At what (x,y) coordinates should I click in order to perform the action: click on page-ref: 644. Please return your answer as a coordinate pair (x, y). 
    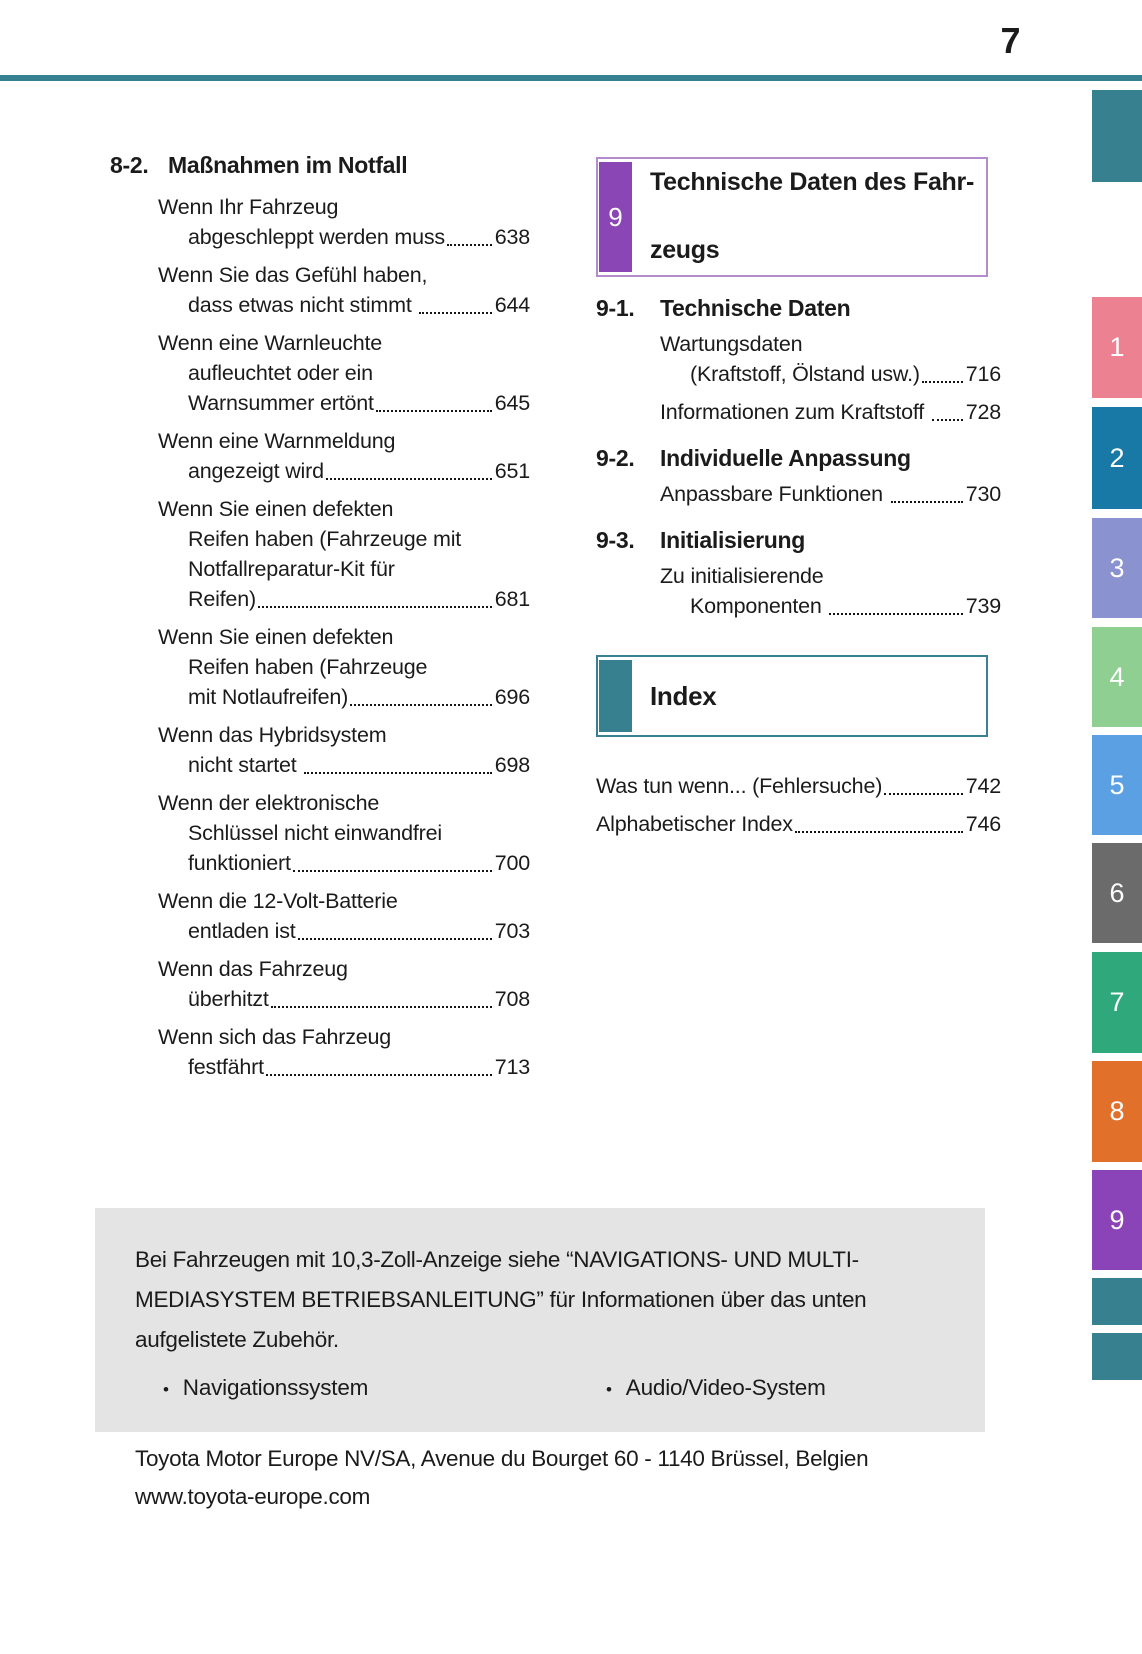
    Looking at the image, I should click on (512, 305).